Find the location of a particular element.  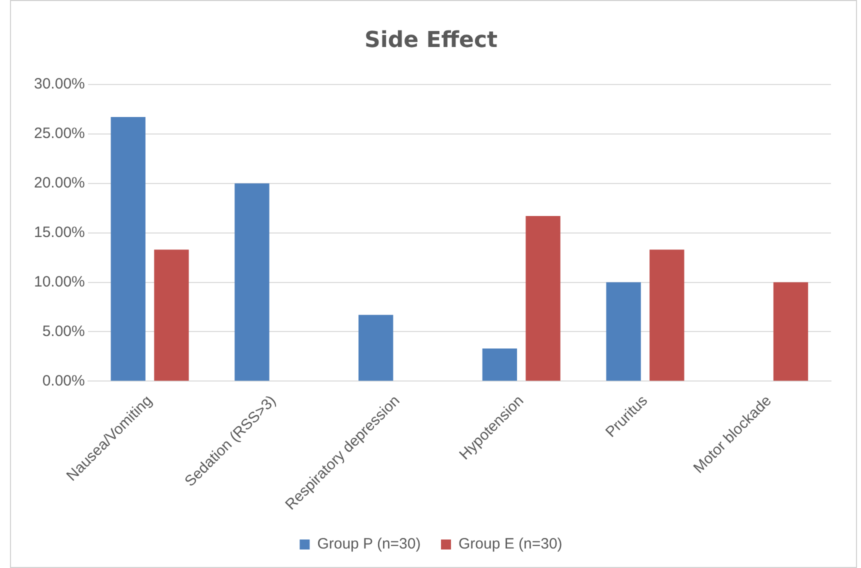

y-tick-label: 0.00% is located at coordinates (63, 381).